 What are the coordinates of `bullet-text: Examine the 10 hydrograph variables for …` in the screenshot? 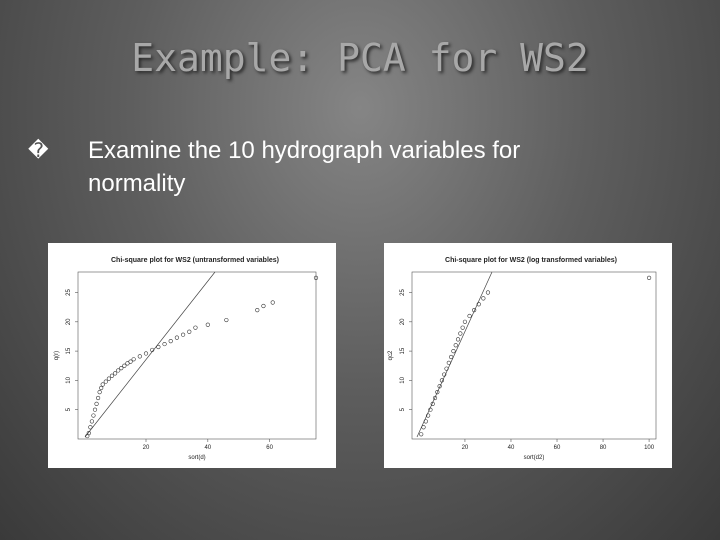 It's located at (304, 167).